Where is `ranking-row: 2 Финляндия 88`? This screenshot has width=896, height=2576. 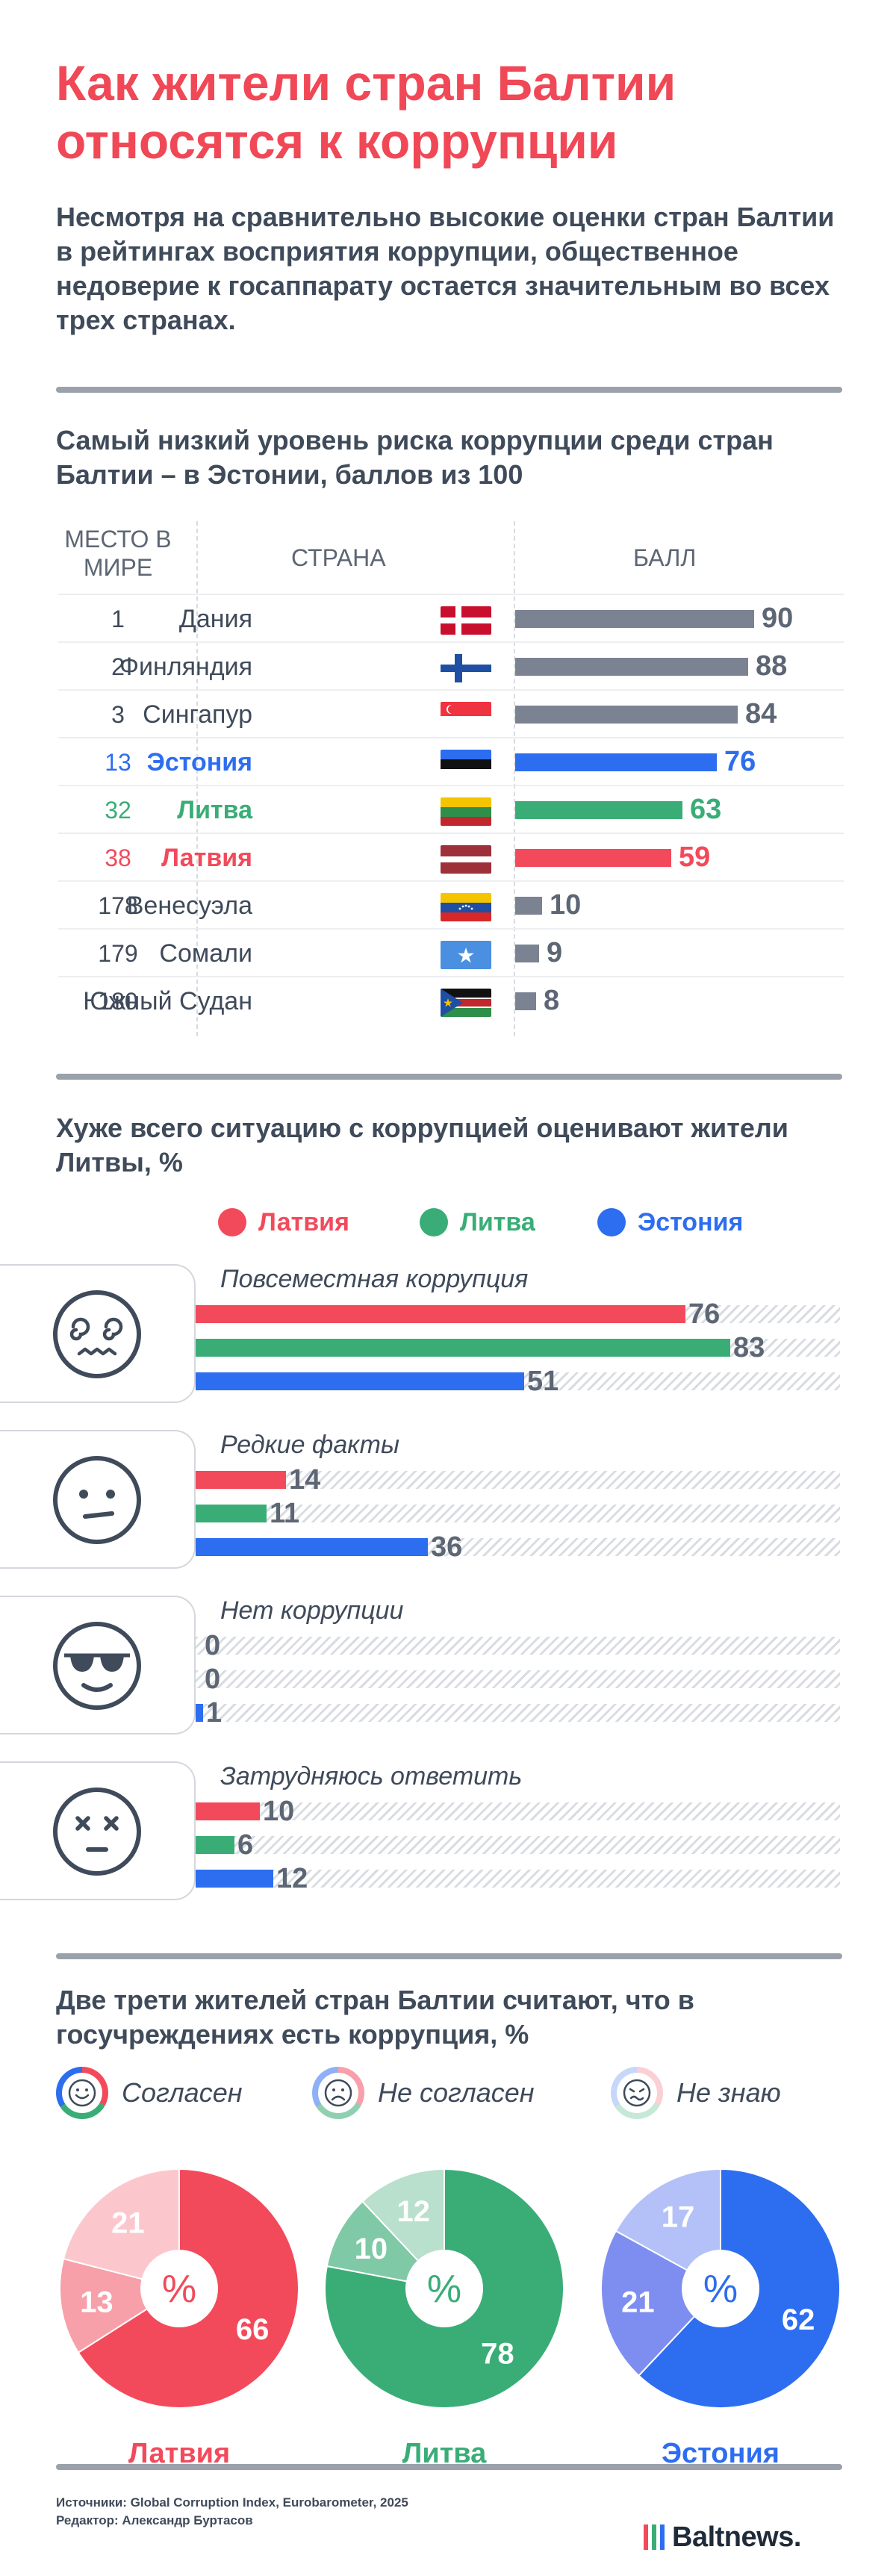 ranking-row: 2 Финляндия 88 is located at coordinates (451, 665).